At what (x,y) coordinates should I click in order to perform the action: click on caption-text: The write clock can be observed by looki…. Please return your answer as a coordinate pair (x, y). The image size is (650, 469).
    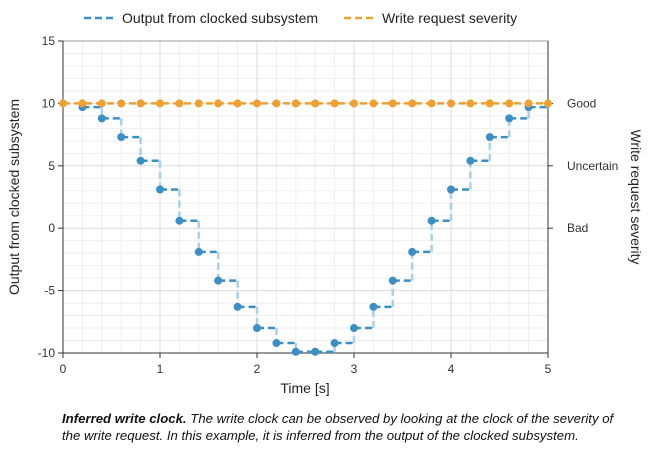
    Looking at the image, I should click on (338, 427).